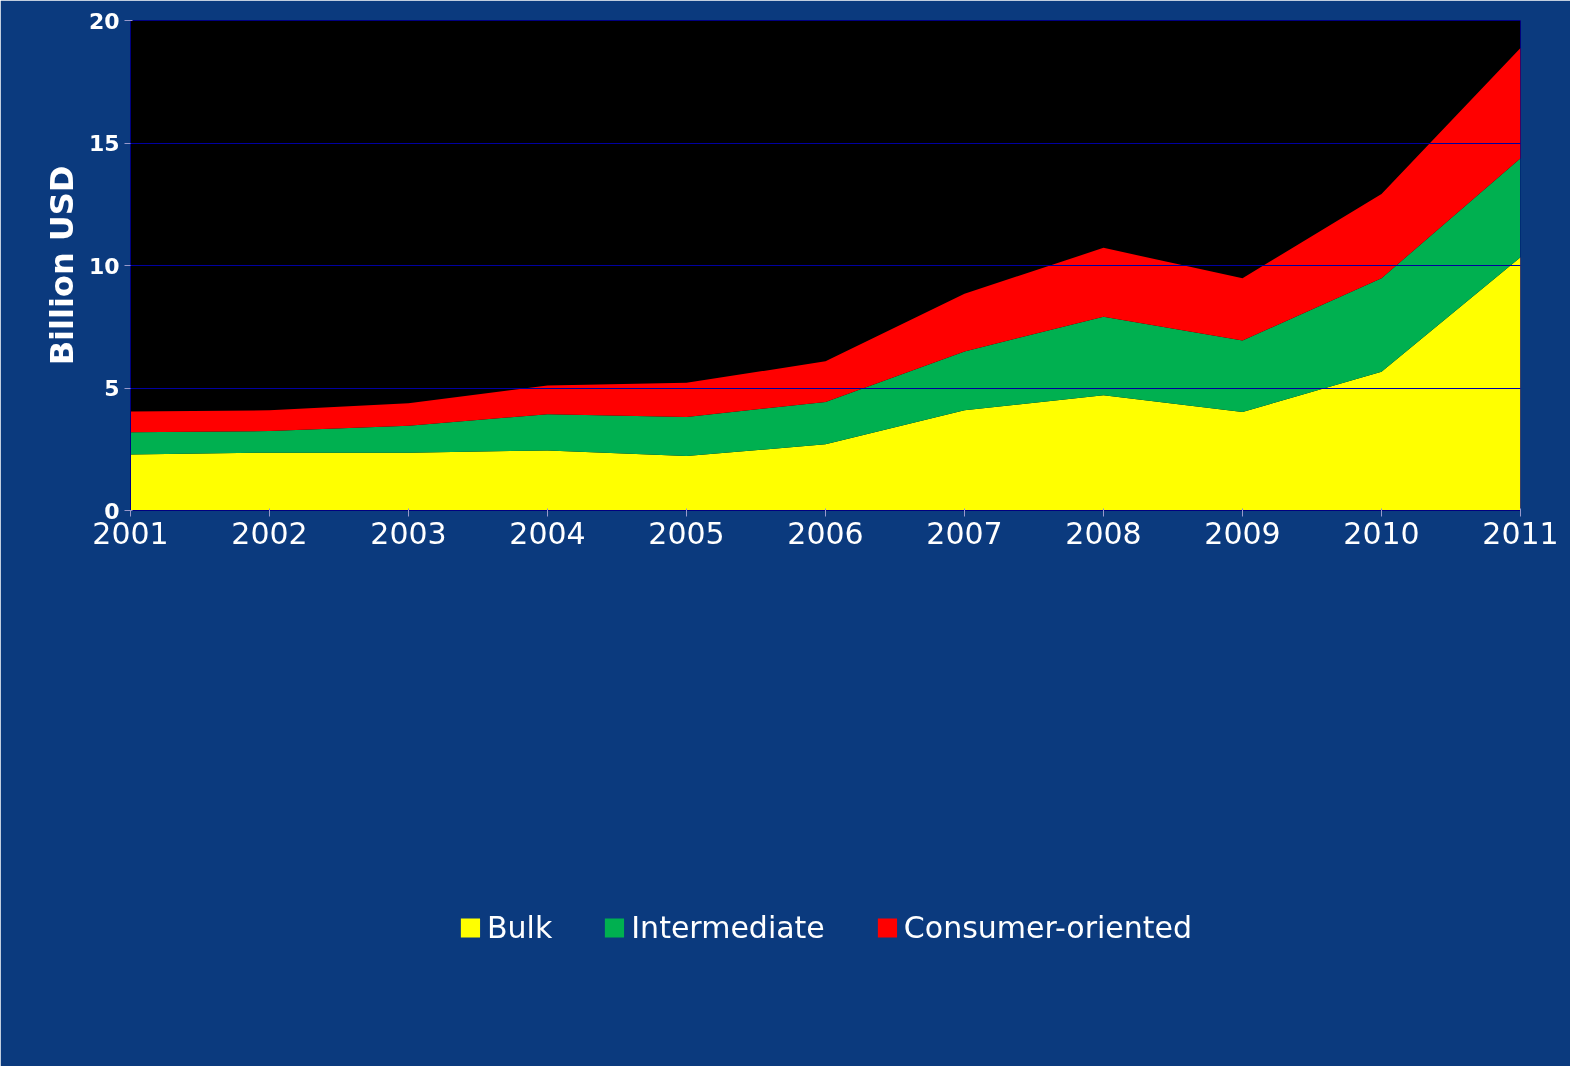  What do you see at coordinates (1048, 927) in the screenshot?
I see `legend-label: Consumer-oriented` at bounding box center [1048, 927].